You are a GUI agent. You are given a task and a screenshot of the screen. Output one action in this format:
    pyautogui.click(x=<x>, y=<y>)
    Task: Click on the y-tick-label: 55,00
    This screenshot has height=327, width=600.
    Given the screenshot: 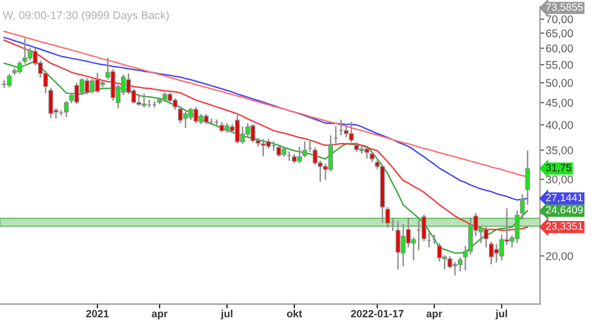 What is the action you would take?
    pyautogui.click(x=559, y=65)
    